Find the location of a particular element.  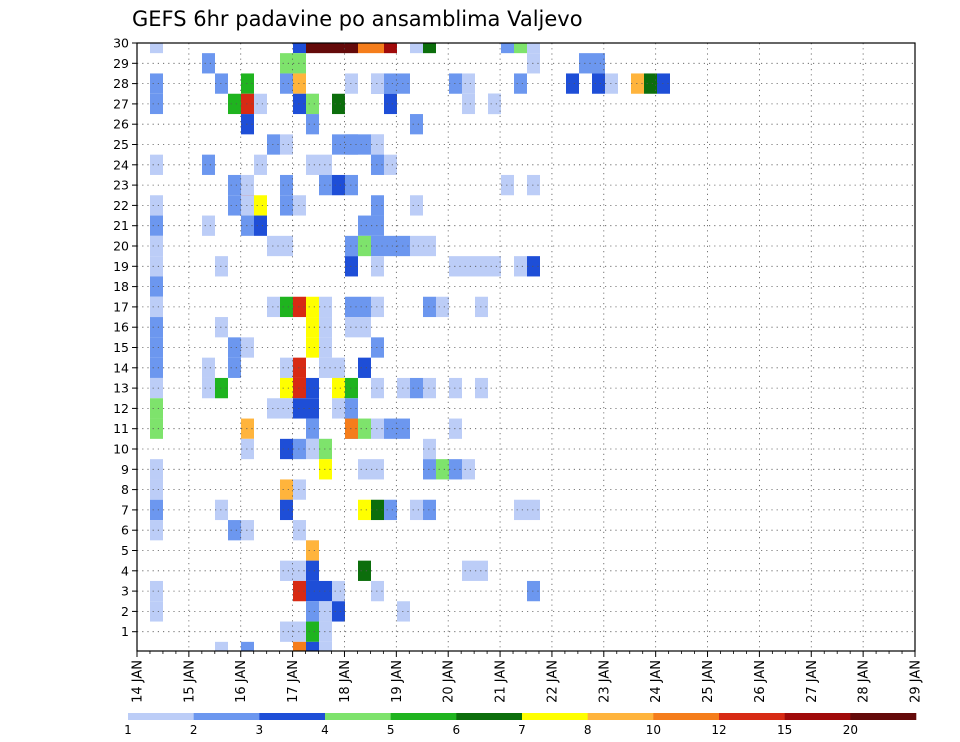

x-tick-label: 26 JAN is located at coordinates (760, 681).